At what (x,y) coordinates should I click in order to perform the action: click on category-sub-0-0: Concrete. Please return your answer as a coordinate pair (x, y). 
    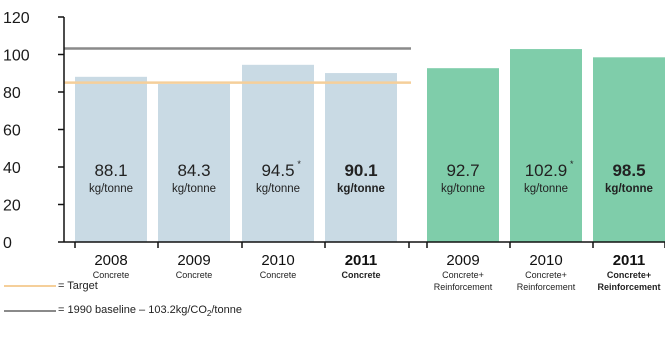
    Looking at the image, I should click on (111, 275).